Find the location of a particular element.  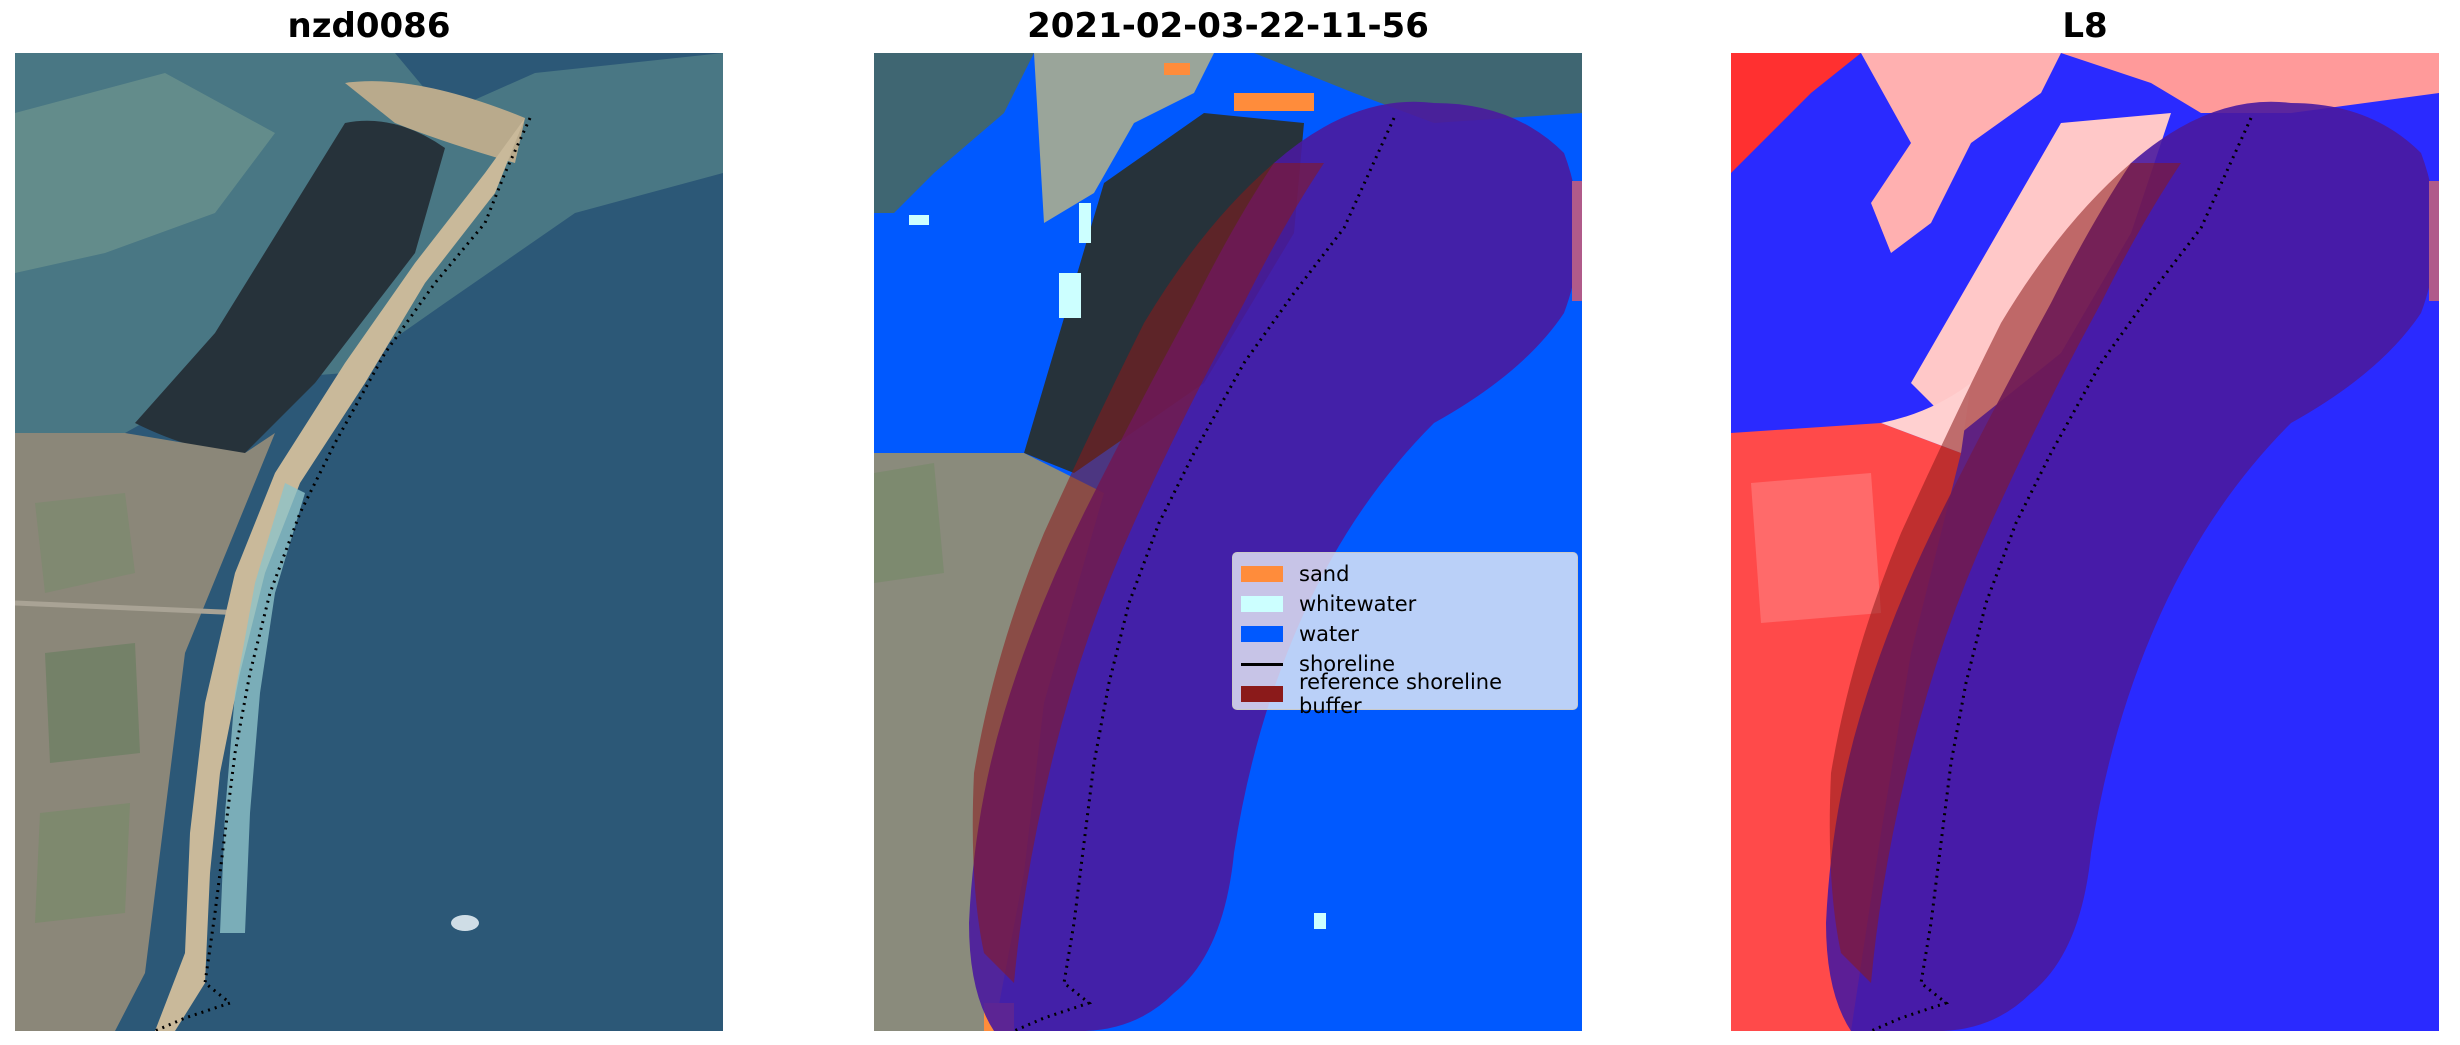

shoreline-line-swatch is located at coordinates (1262, 664).